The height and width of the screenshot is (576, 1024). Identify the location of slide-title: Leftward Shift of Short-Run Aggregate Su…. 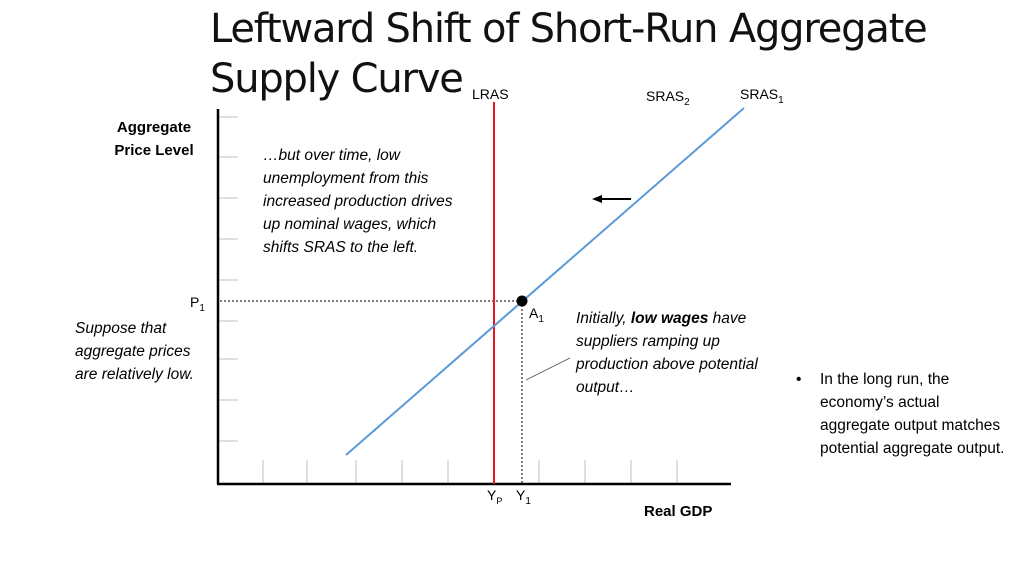
(600, 54).